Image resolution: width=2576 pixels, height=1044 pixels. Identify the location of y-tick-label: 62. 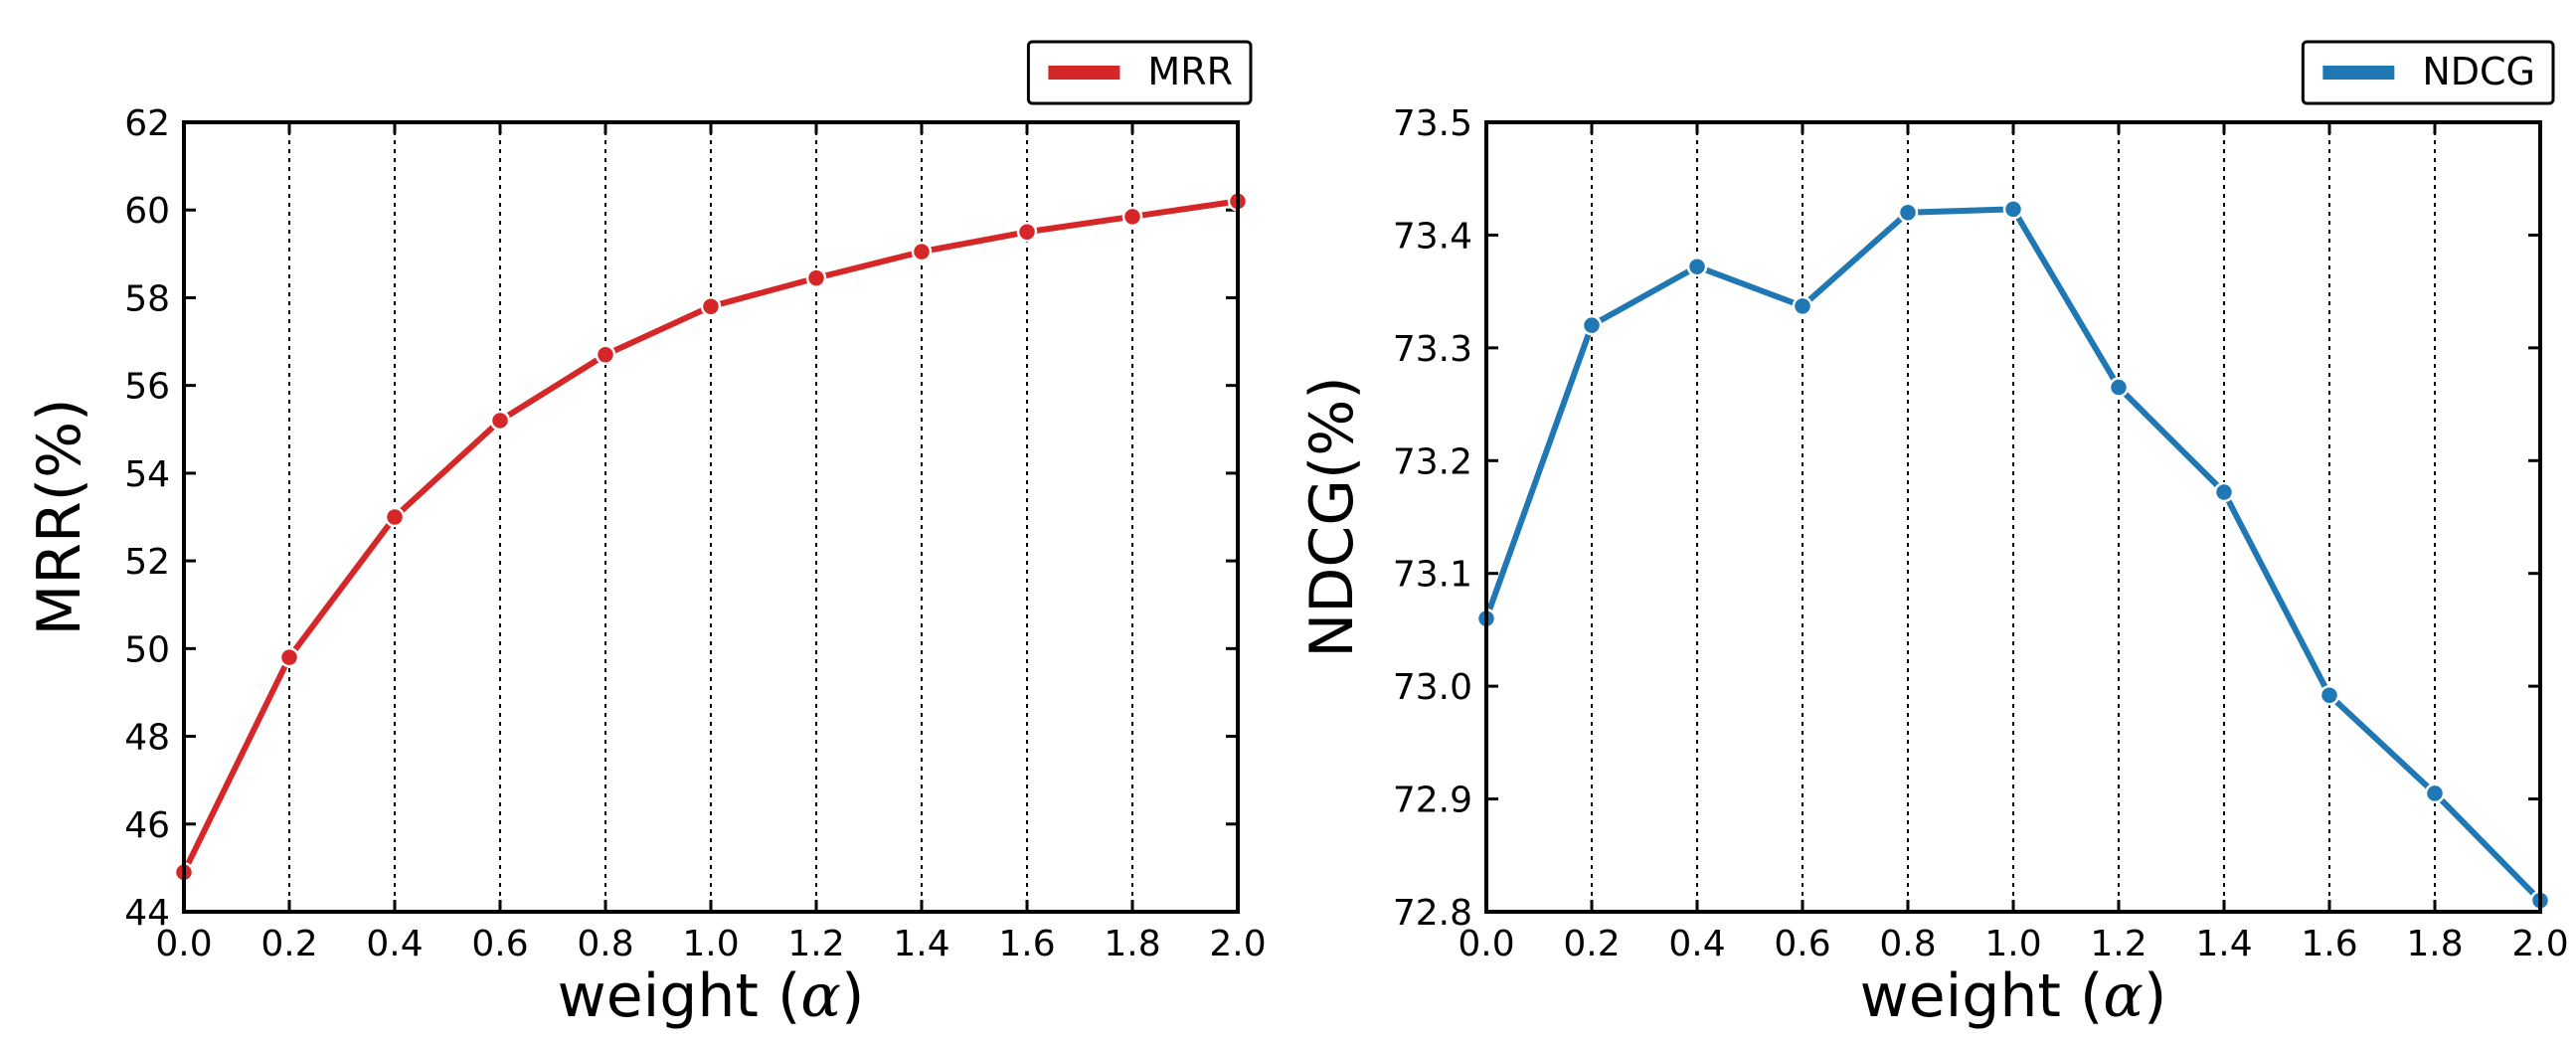
(147, 123).